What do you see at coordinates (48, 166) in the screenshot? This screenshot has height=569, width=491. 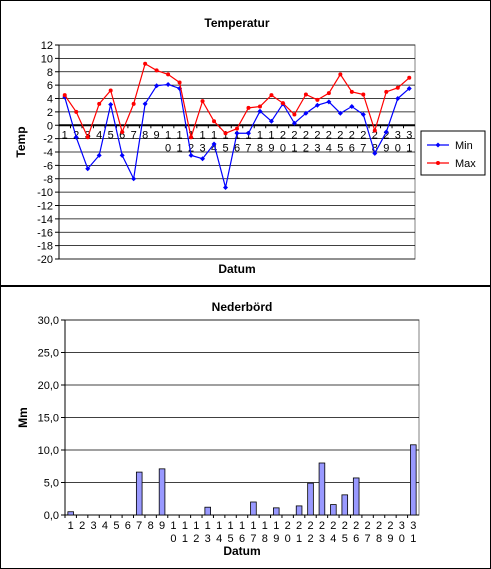 I see `y-tick-label: -6` at bounding box center [48, 166].